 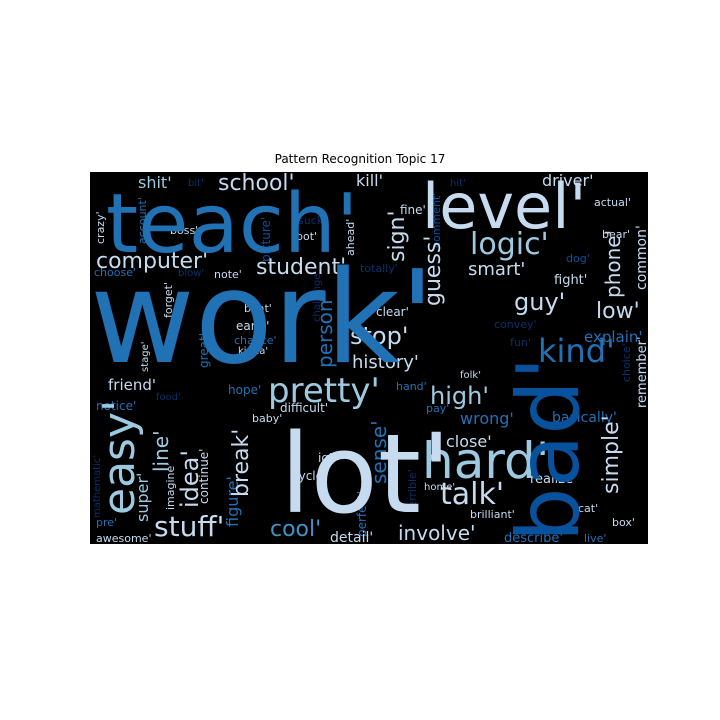 I want to click on word-detail: detail', so click(x=351, y=537).